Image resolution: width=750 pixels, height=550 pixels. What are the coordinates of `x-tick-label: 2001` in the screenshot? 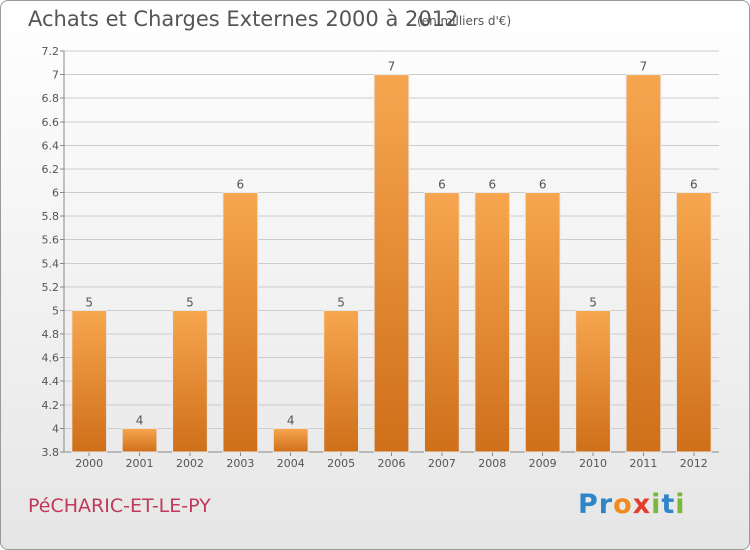 It's located at (140, 463).